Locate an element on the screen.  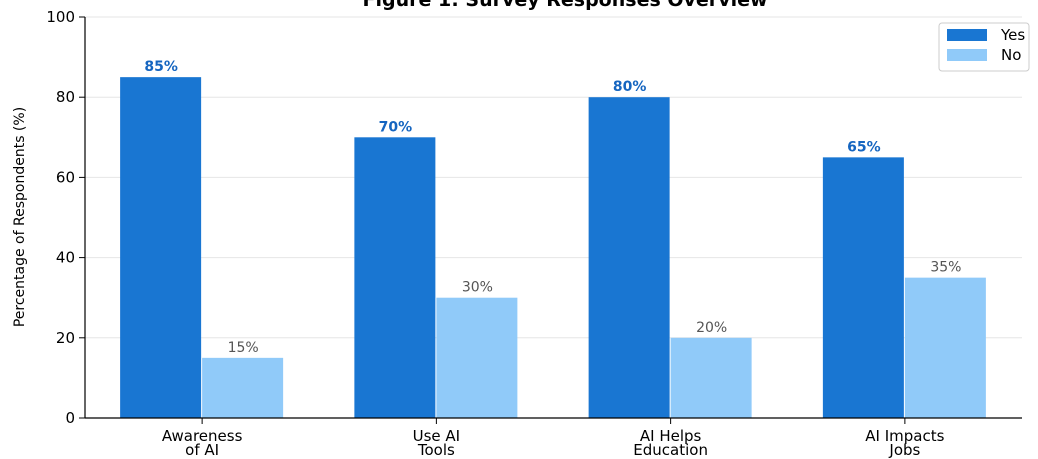
data-label-no: 15% is located at coordinates (243, 348).